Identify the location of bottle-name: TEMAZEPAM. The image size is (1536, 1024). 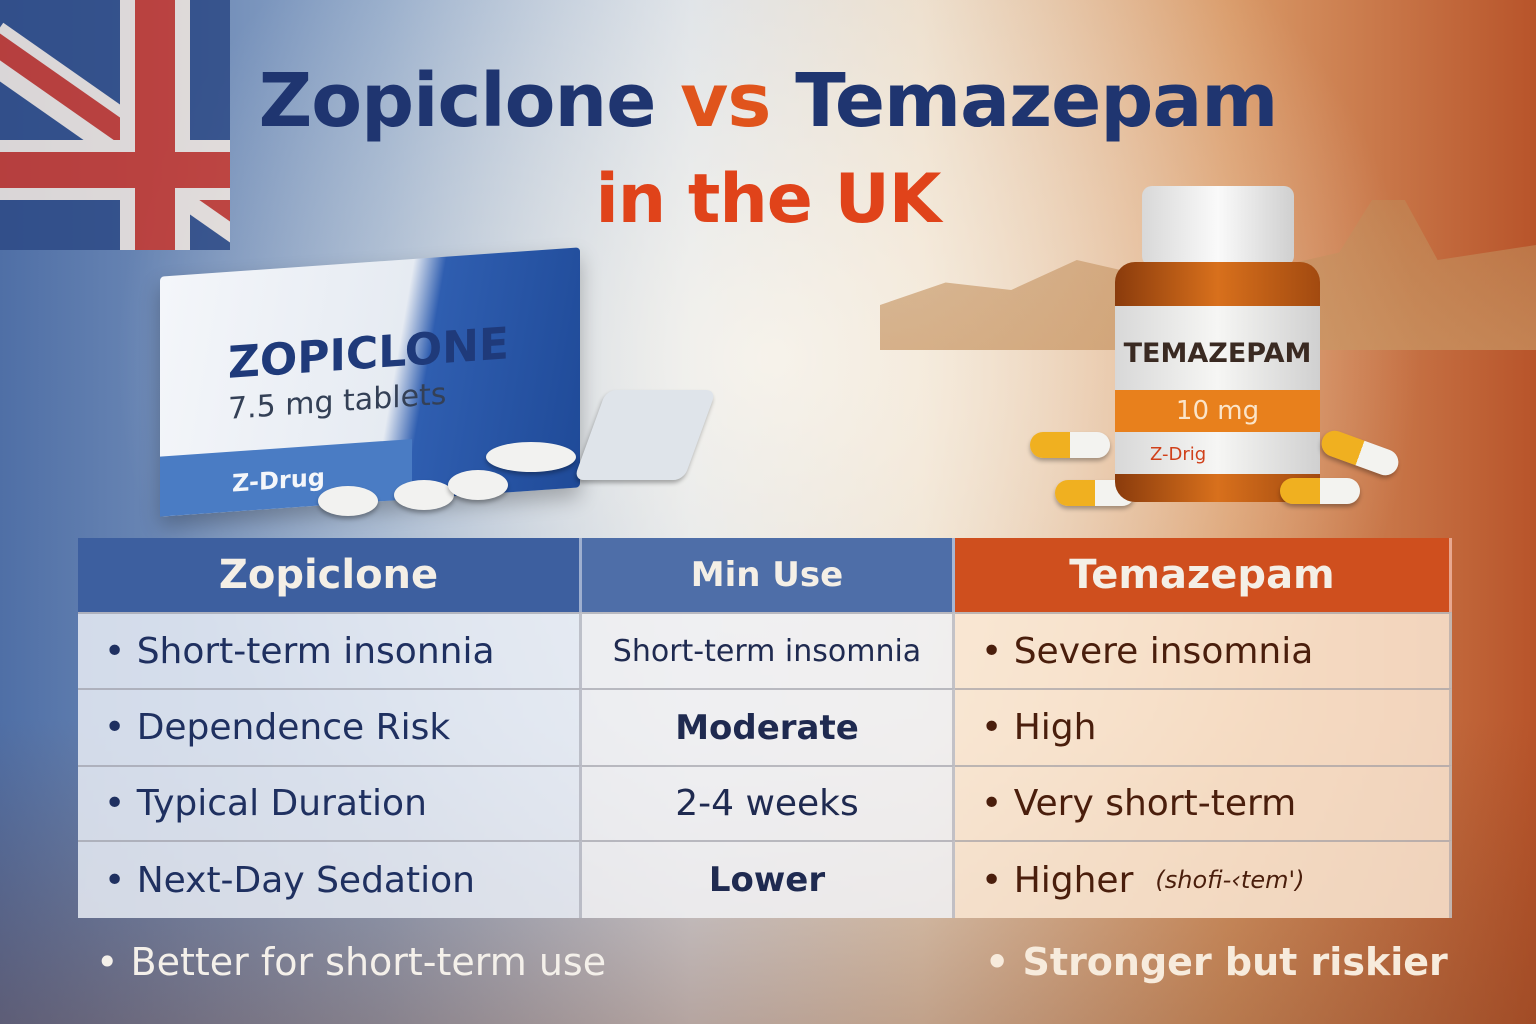
(1217, 353).